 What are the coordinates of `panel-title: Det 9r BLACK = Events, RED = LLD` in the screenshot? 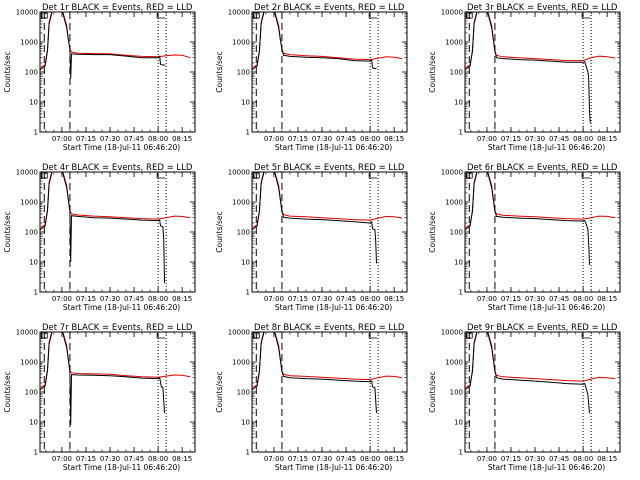 It's located at (542, 328).